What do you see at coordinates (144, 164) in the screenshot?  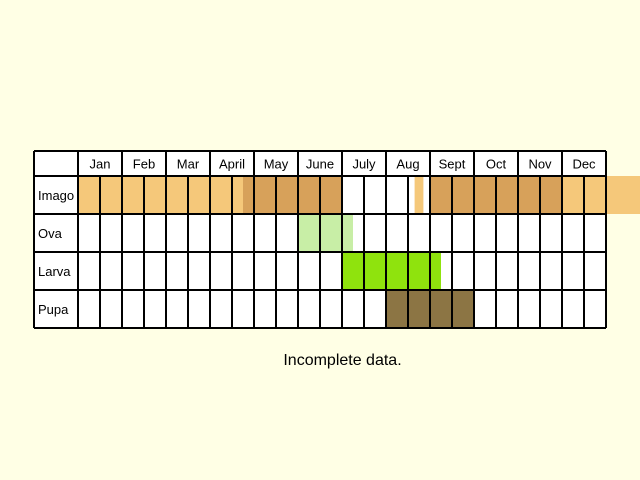 I see `month-label: Feb` at bounding box center [144, 164].